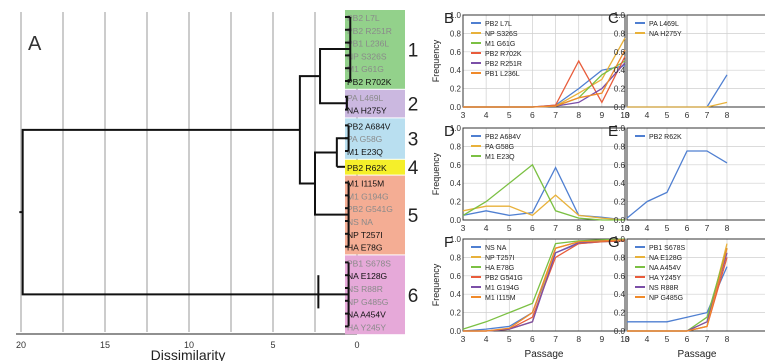  What do you see at coordinates (449, 131) in the screenshot?
I see `panel-label: D` at bounding box center [449, 131].